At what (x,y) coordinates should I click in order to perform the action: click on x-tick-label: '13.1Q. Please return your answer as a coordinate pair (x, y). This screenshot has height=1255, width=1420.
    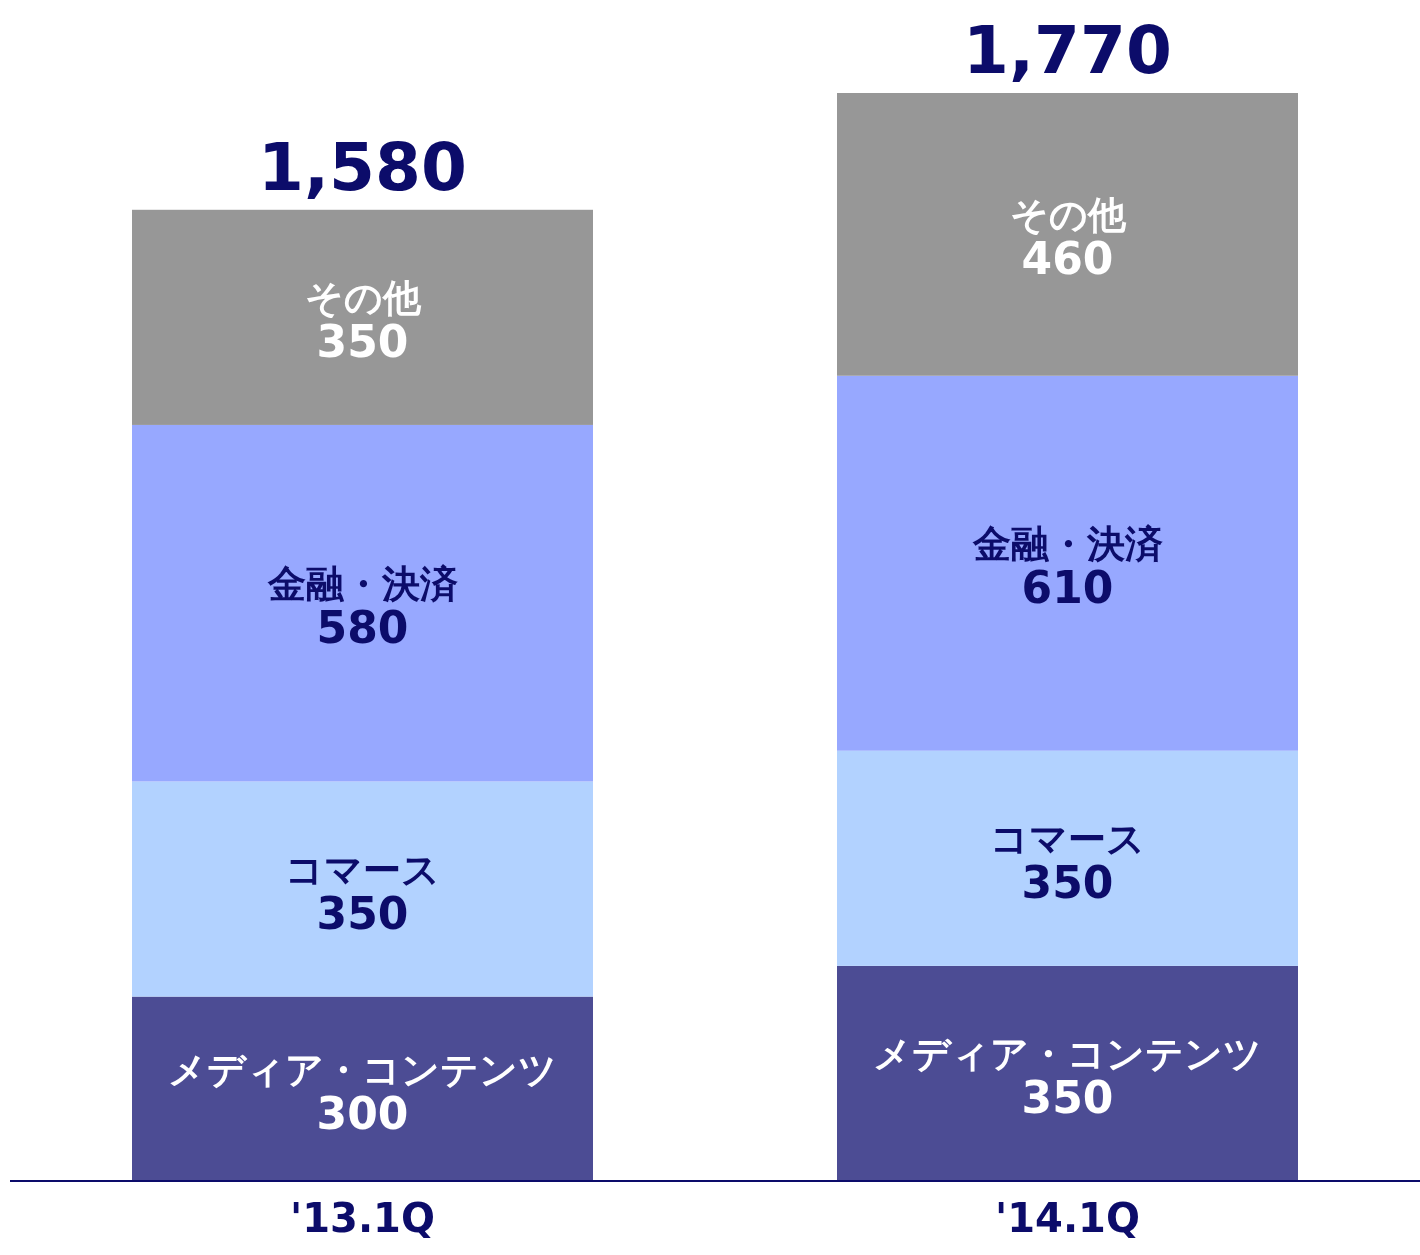
    Looking at the image, I should click on (362, 1218).